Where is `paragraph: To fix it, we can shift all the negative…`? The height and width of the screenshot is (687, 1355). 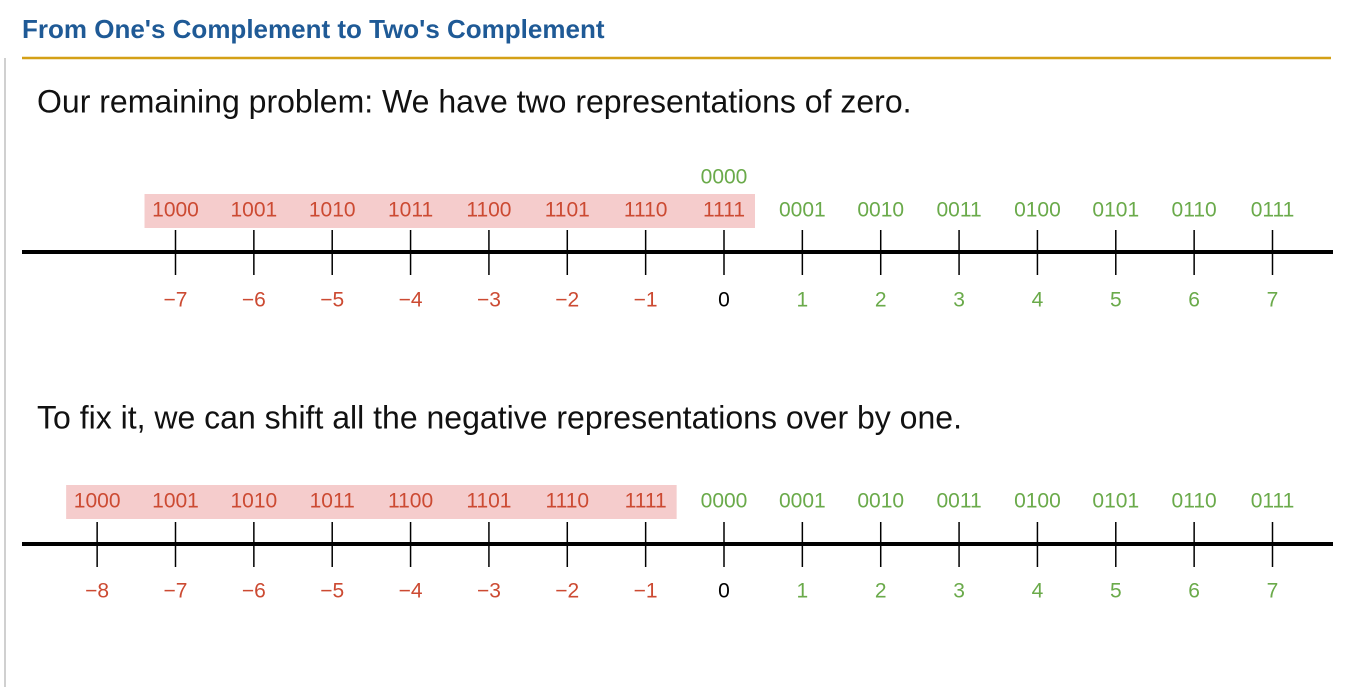
paragraph: To fix it, we can shift all the negative… is located at coordinates (499, 417).